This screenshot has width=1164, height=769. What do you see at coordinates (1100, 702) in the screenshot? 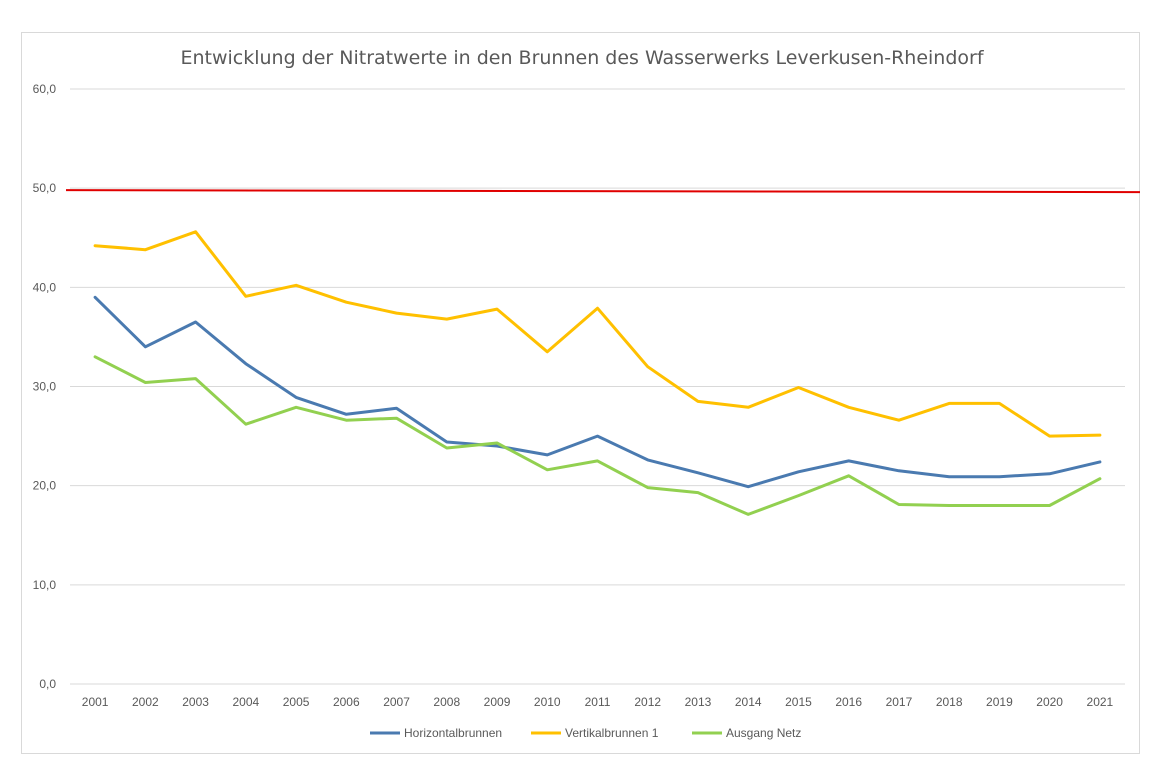
I see `x-tick-label: 2021` at bounding box center [1100, 702].